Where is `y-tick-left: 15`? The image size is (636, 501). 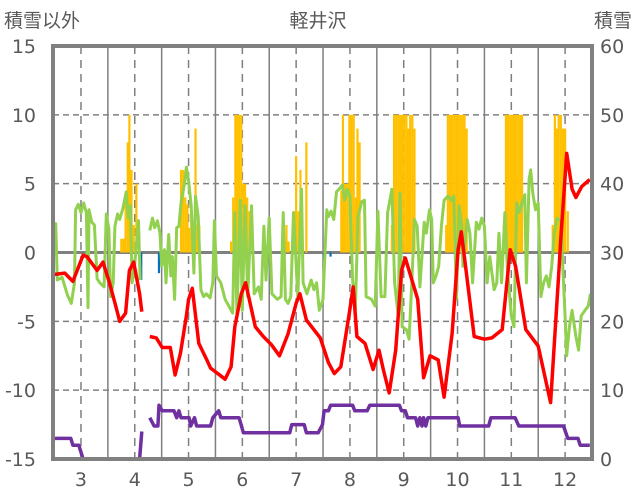 y-tick-left: 15 is located at coordinates (24, 47).